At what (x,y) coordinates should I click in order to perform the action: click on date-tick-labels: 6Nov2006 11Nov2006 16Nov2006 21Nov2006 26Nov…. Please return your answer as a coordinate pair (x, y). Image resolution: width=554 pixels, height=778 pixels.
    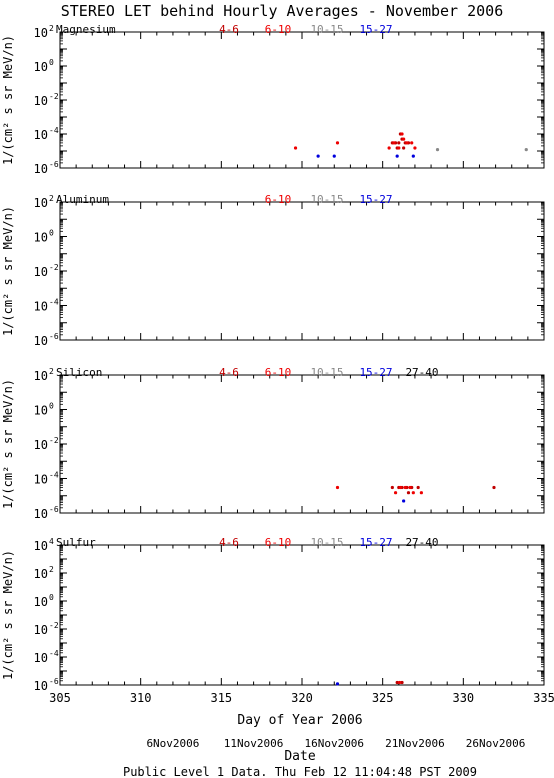
    Looking at the image, I should click on (335, 743).